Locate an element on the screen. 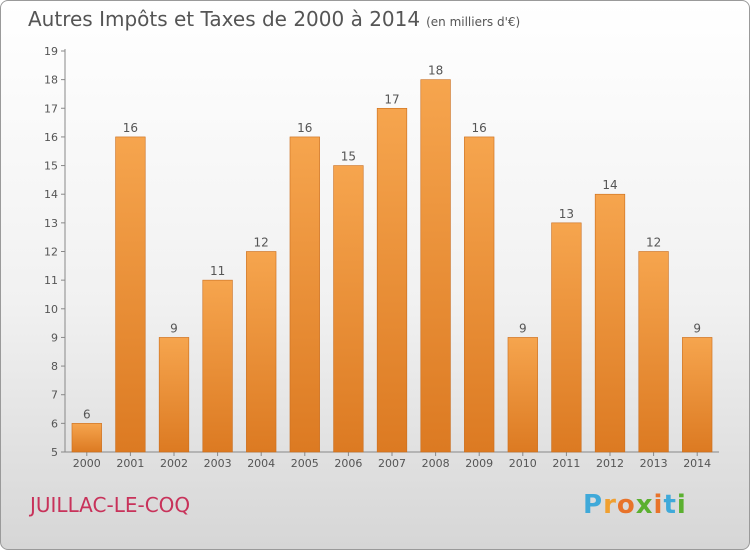 The image size is (750, 550). chart-title-text: Autres Impôts et Taxes de 2000 à 2014 is located at coordinates (224, 19).